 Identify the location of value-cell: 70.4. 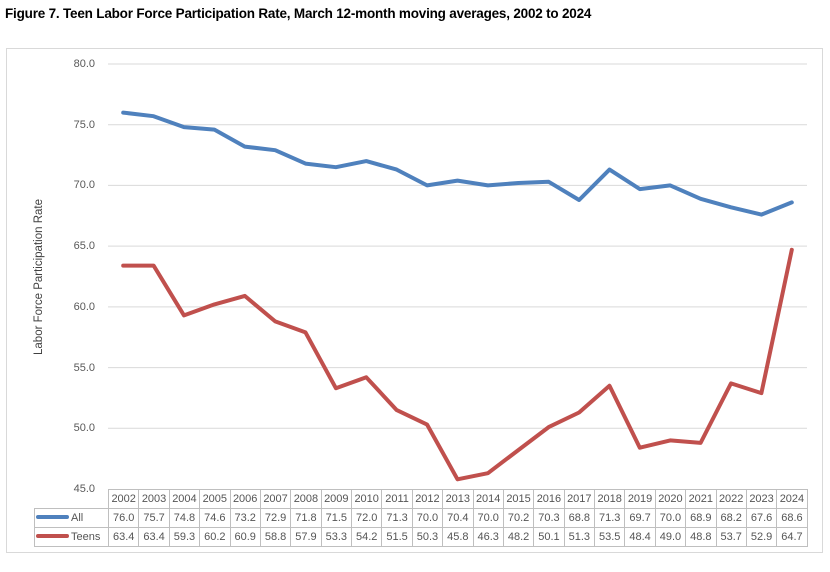
(458, 518).